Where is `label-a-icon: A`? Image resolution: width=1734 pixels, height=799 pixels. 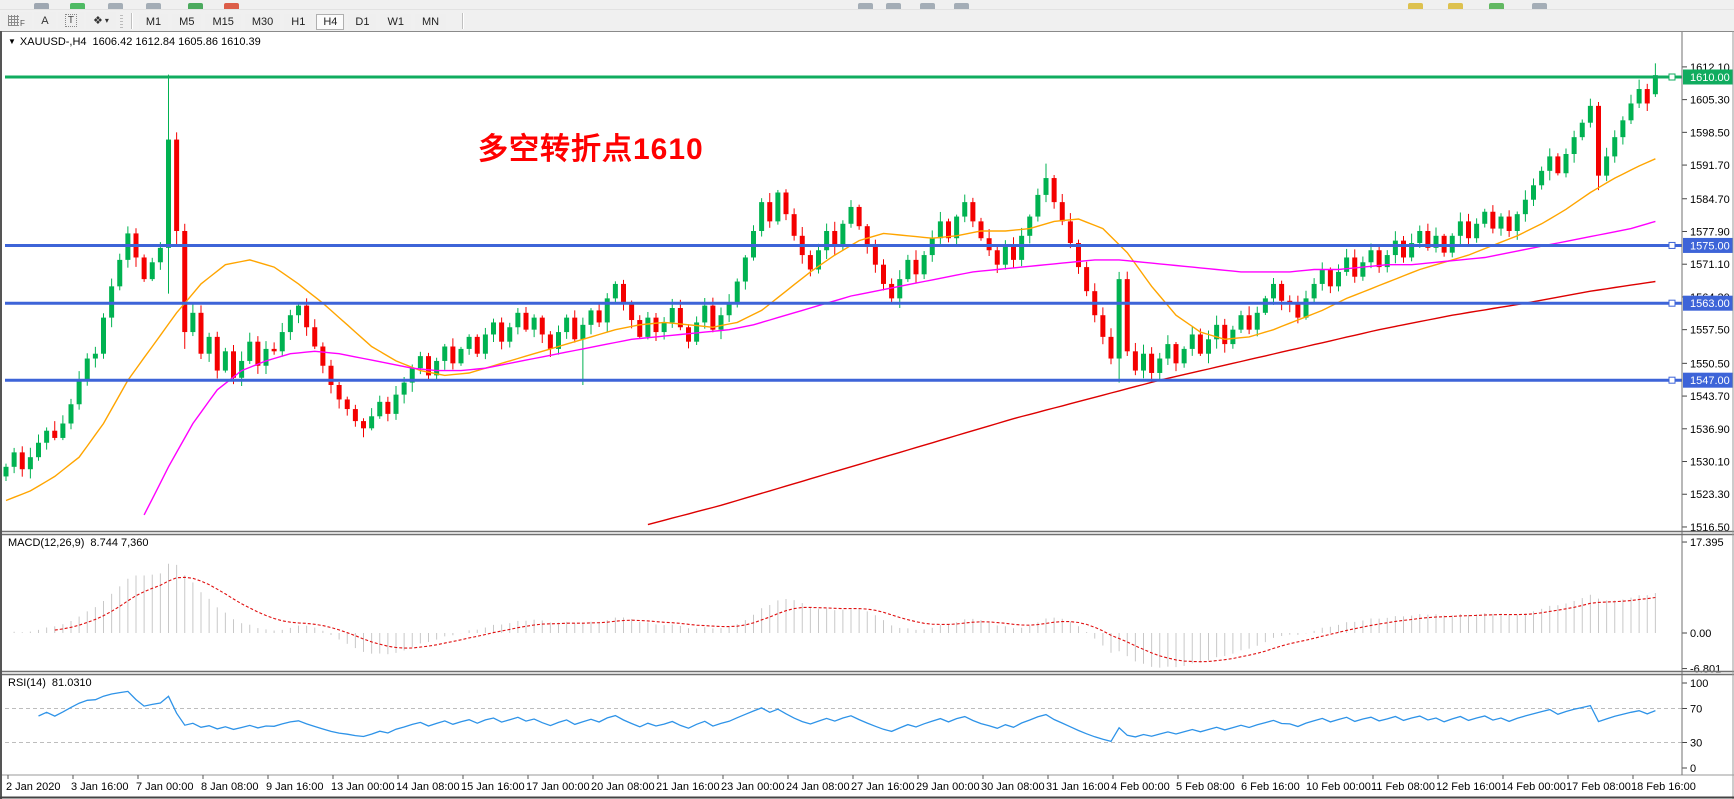
label-a-icon: A is located at coordinates (45, 20).